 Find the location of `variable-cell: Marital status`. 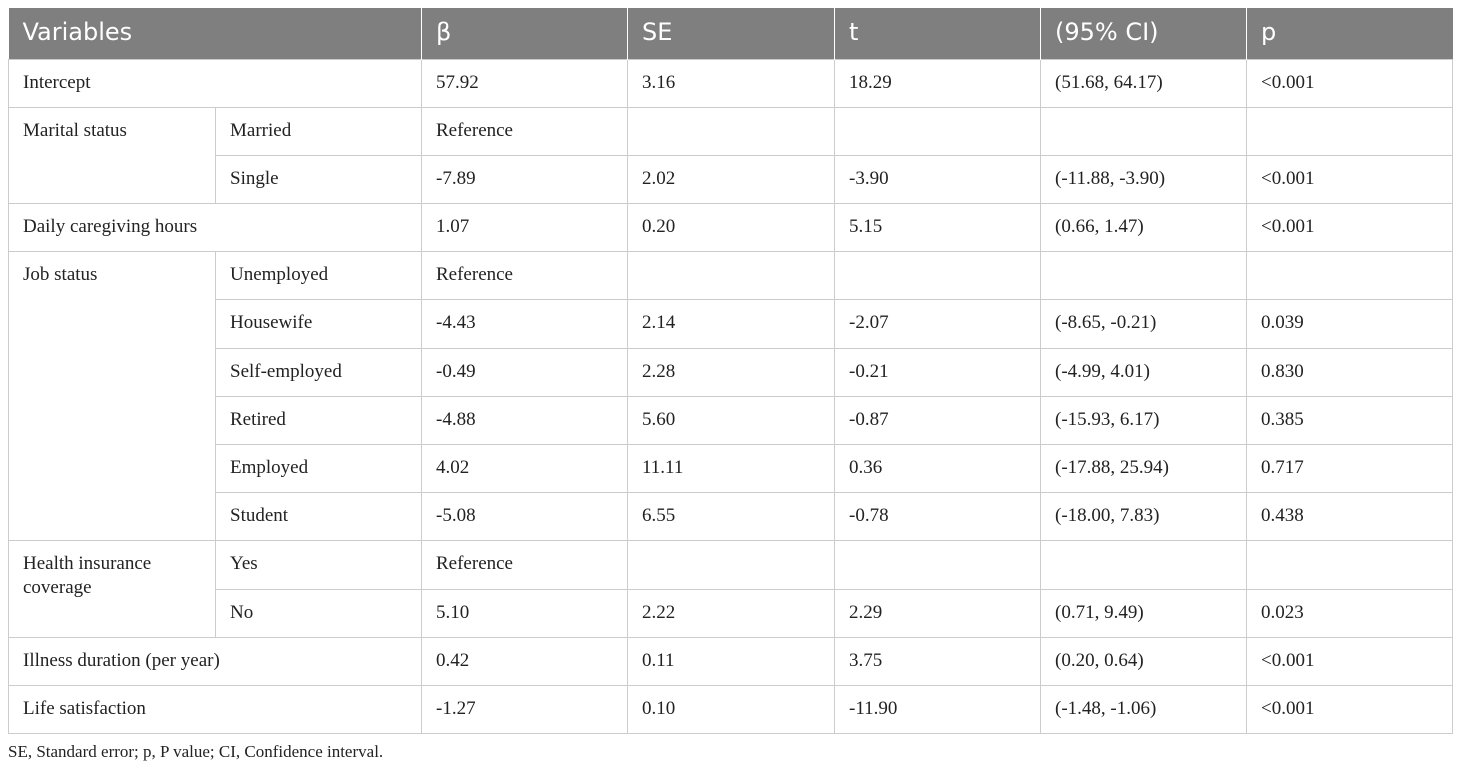

variable-cell: Marital status is located at coordinates (112, 155).